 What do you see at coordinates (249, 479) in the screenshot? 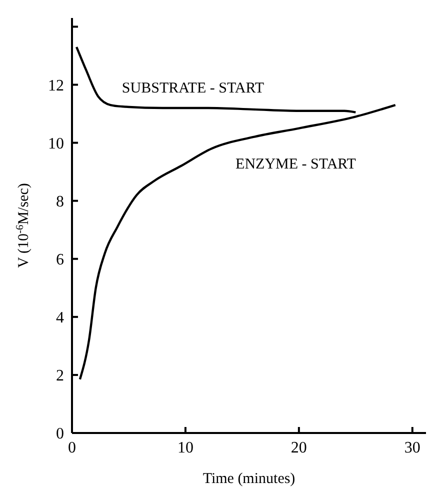
I see `x-axis-title: Time (minutes)` at bounding box center [249, 479].